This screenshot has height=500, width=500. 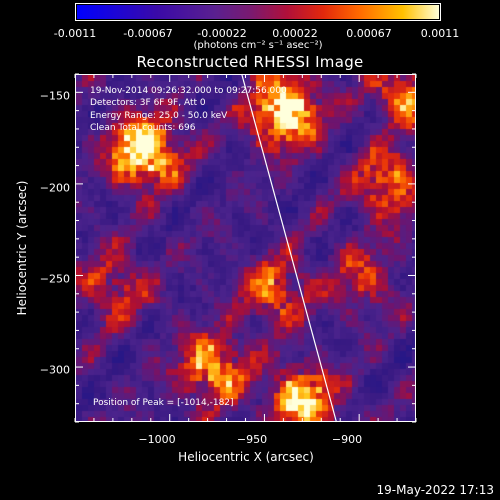 I want to click on x-tick-label: −900, so click(x=347, y=439).